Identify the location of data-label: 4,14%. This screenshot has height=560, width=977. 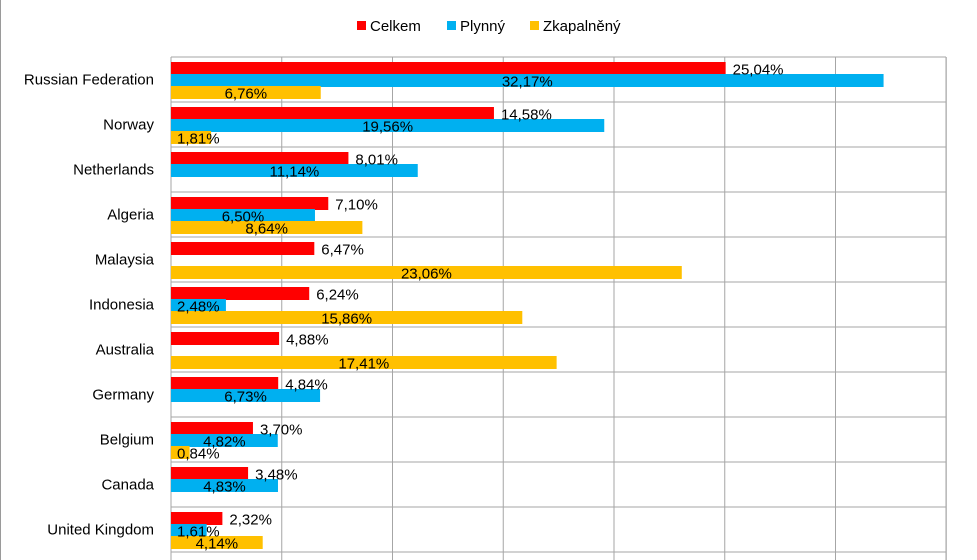
(217, 544).